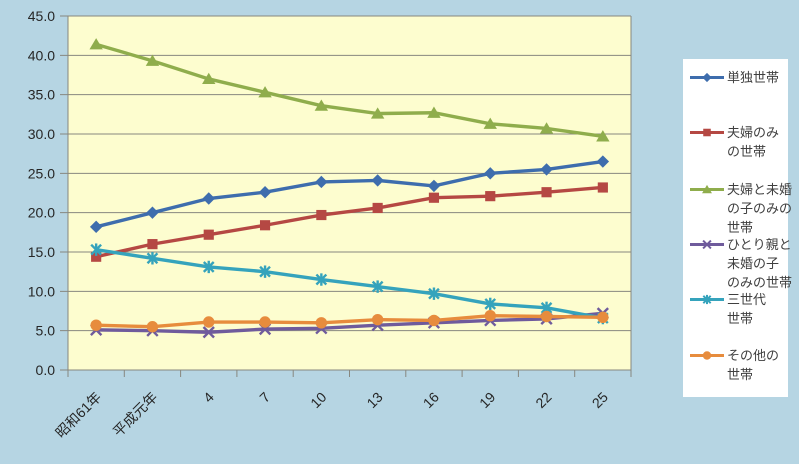 This screenshot has width=799, height=464. I want to click on legend-label-line: 未婚の子, so click(753, 263).